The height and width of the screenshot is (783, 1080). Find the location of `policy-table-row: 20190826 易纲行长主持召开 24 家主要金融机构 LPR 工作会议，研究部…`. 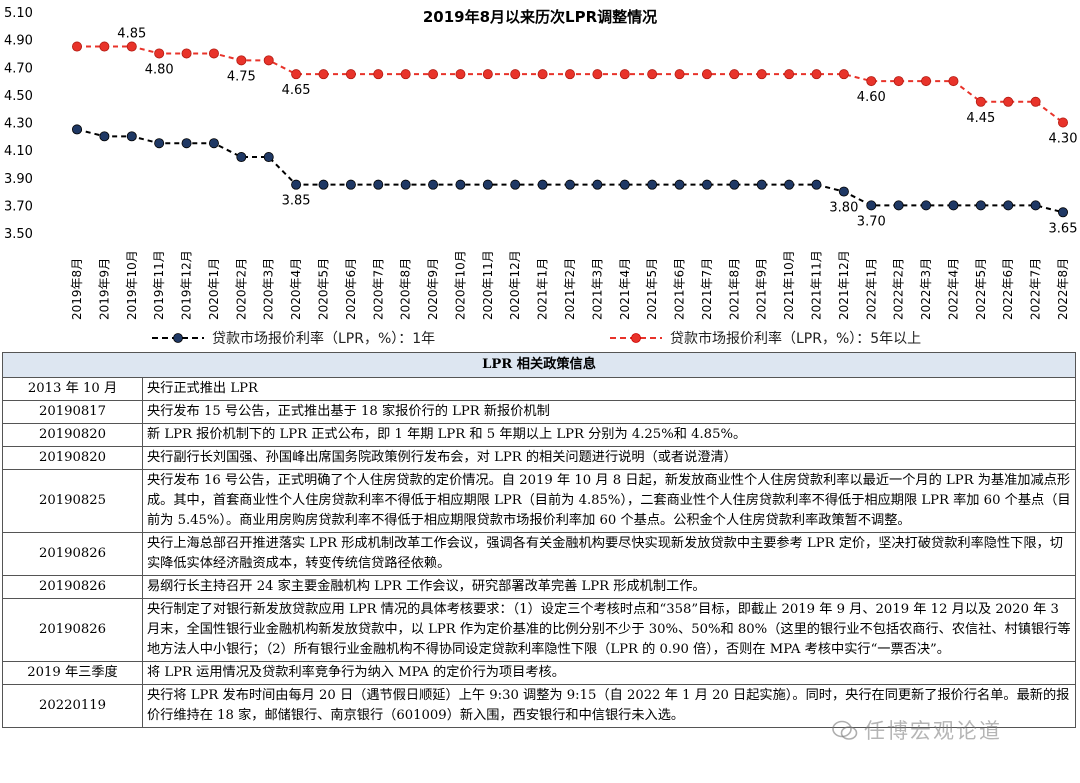

policy-table-row: 20190826 易纲行长主持召开 24 家主要金融机构 LPR 工作会议，研究部… is located at coordinates (539, 587).